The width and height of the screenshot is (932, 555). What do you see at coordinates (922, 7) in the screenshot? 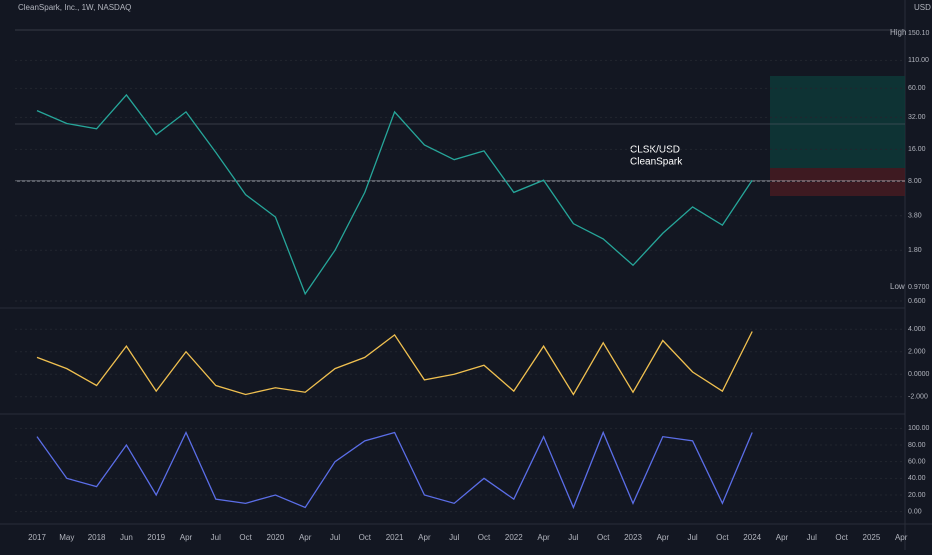
I see `currency: USD` at bounding box center [922, 7].